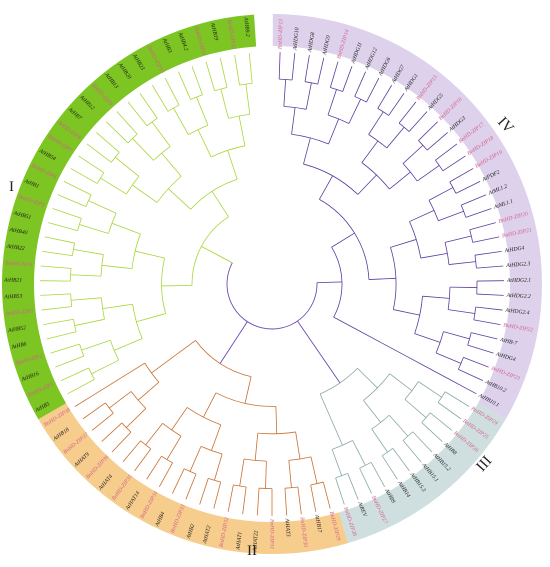 Image resolution: width=550 pixels, height=567 pixels. I want to click on leaf-label: AtHB17, so click(318, 523).